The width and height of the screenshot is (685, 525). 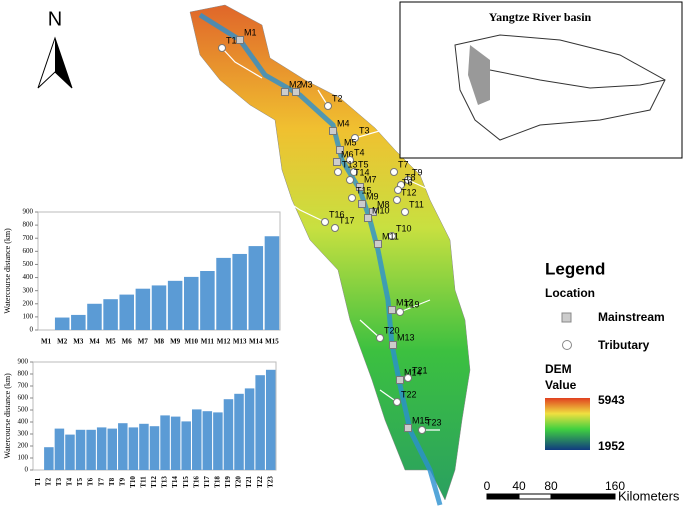 What do you see at coordinates (567, 345) in the screenshot?
I see `legend-circle` at bounding box center [567, 345].